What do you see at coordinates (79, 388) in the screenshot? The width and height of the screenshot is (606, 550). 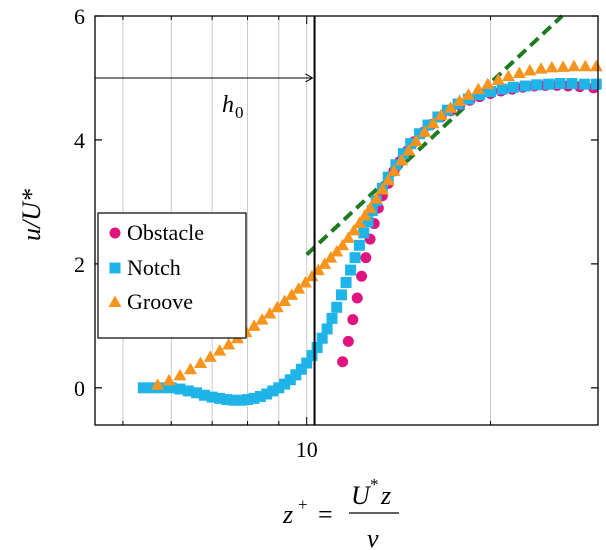 I see `y-tick-label: 0` at bounding box center [79, 388].